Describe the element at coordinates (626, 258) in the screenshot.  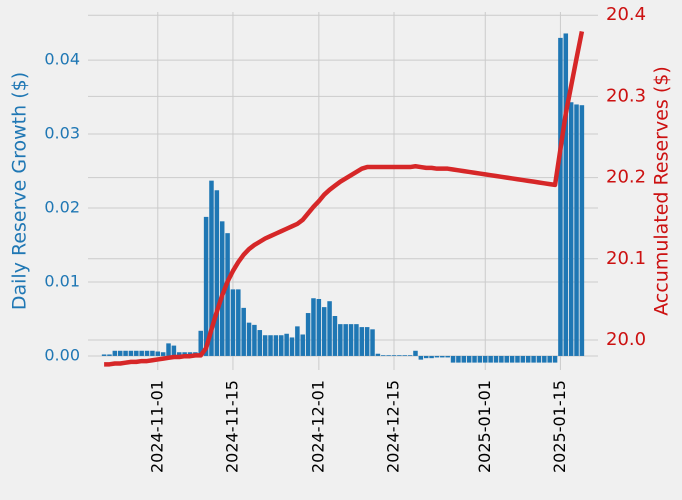
I see `y2-tick-label: 20.1` at that location.